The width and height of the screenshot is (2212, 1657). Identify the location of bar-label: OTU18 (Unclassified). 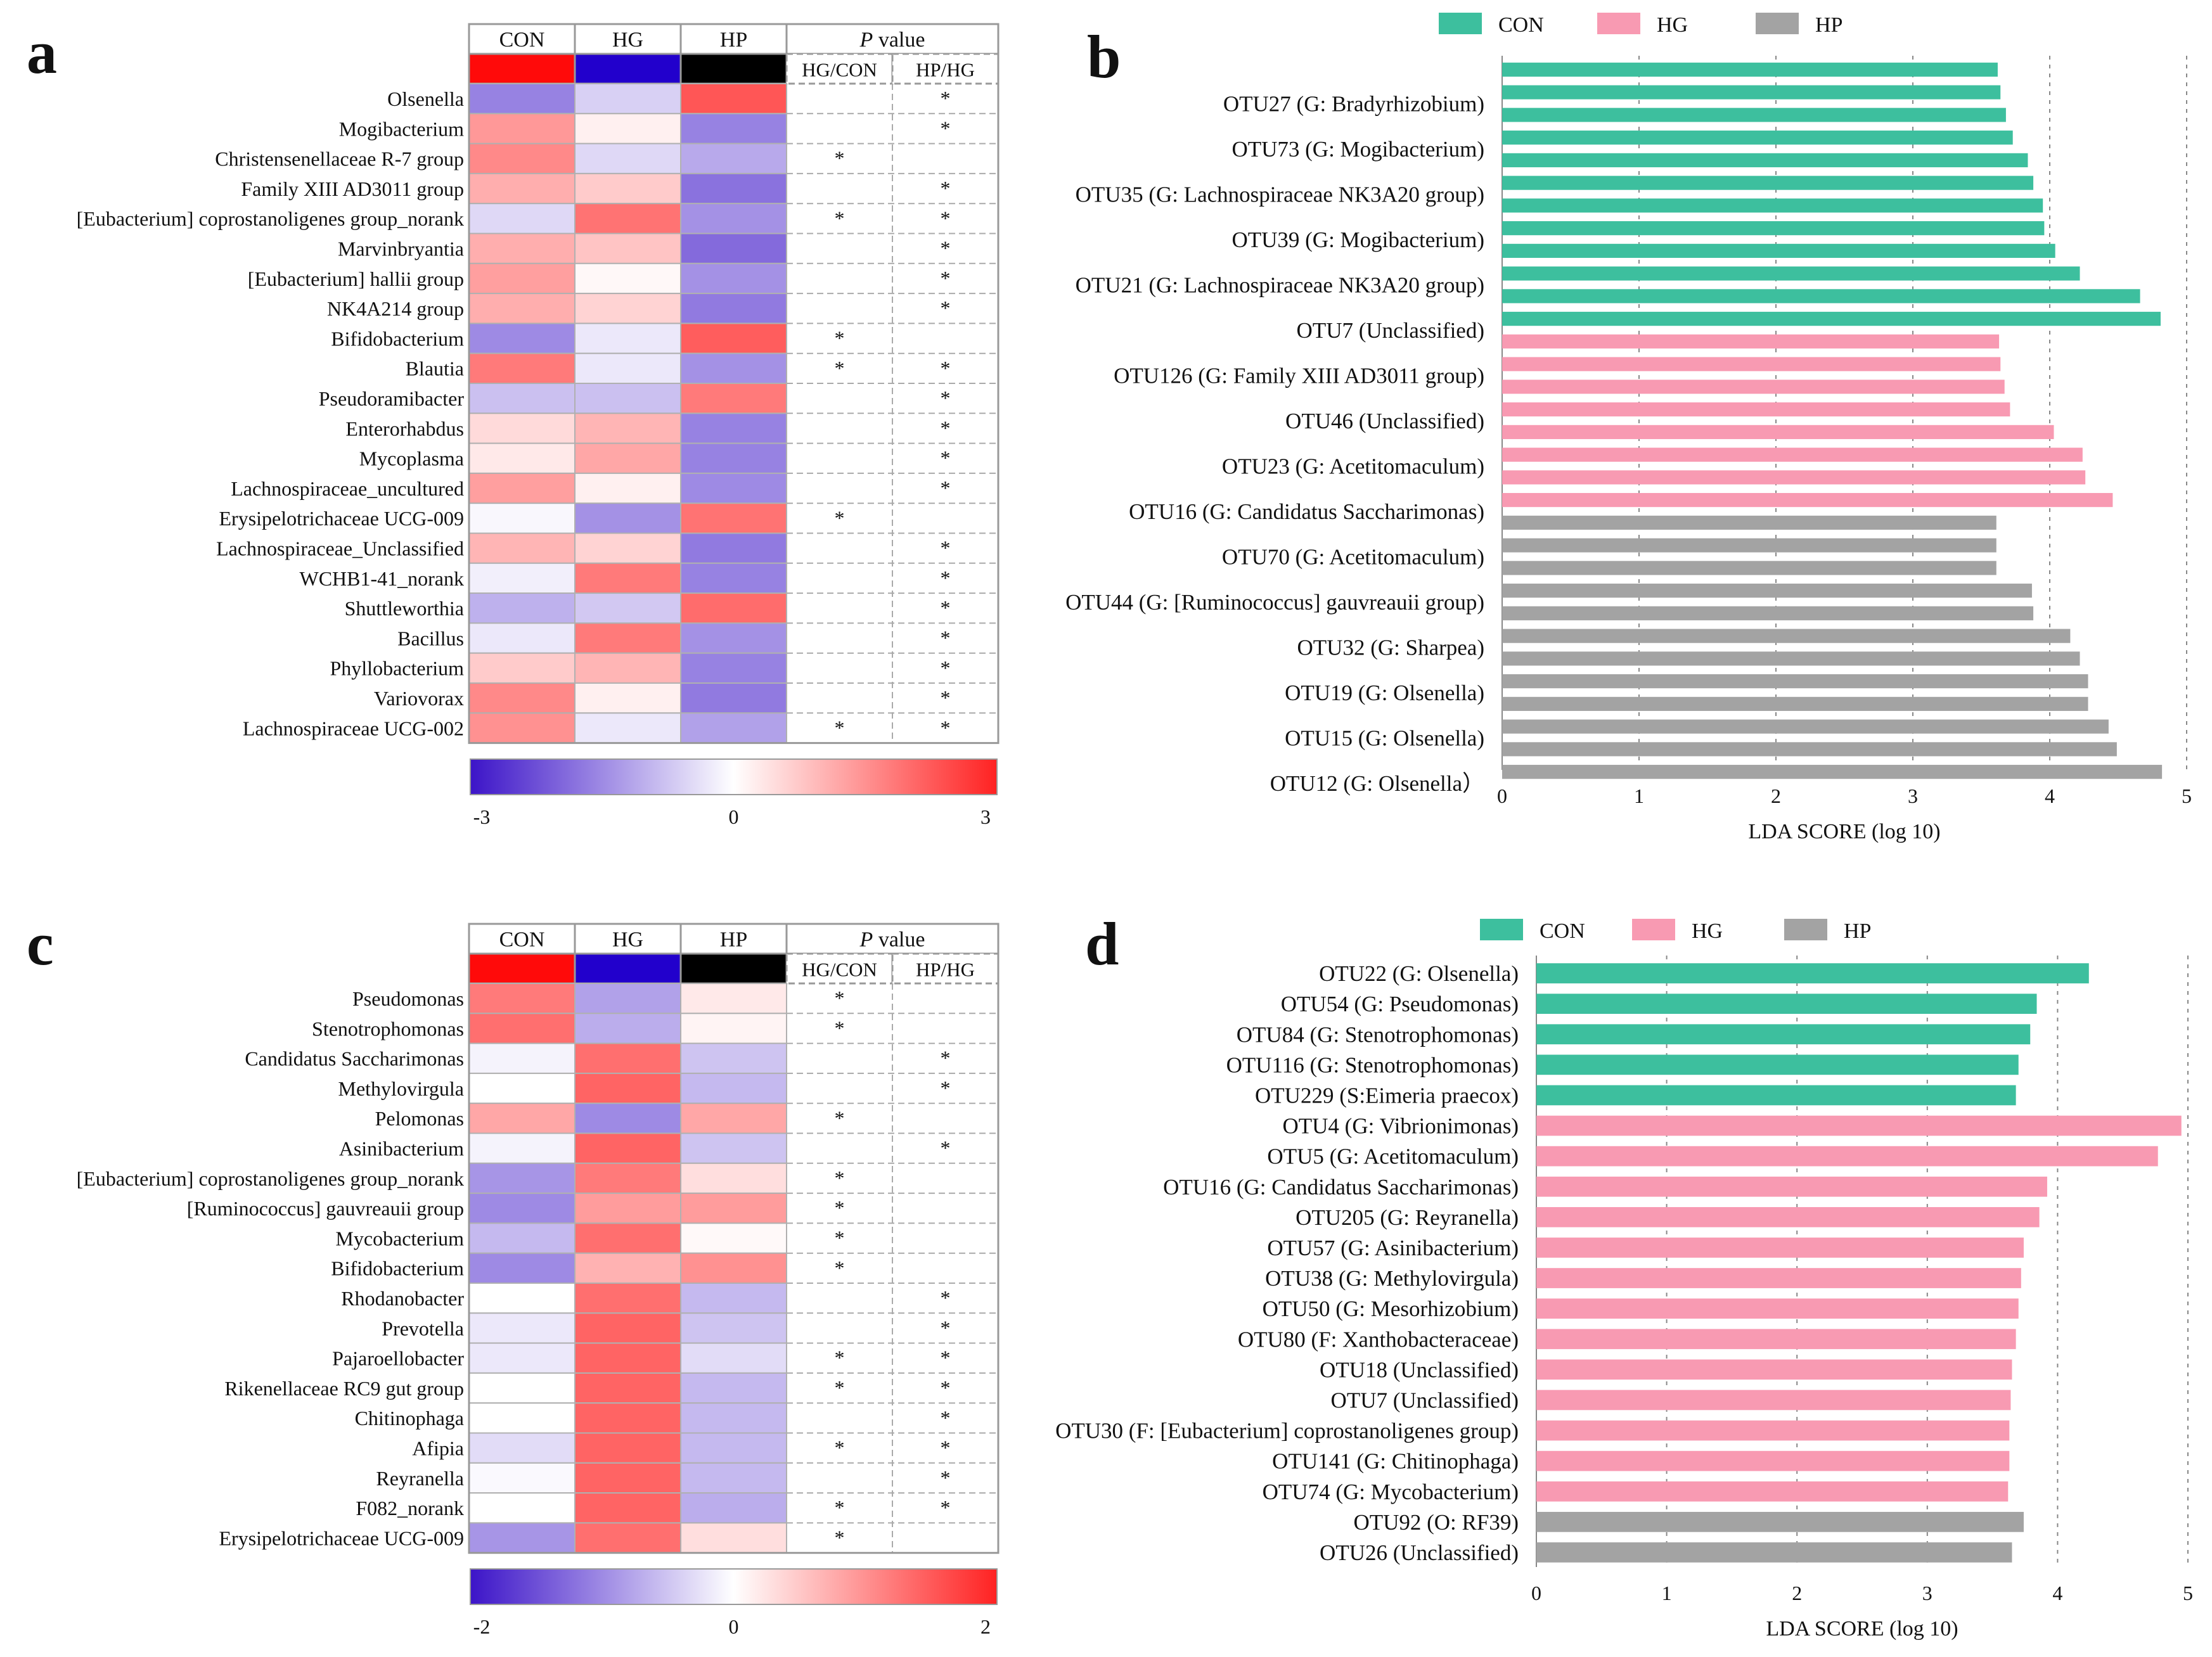
(1420, 1369).